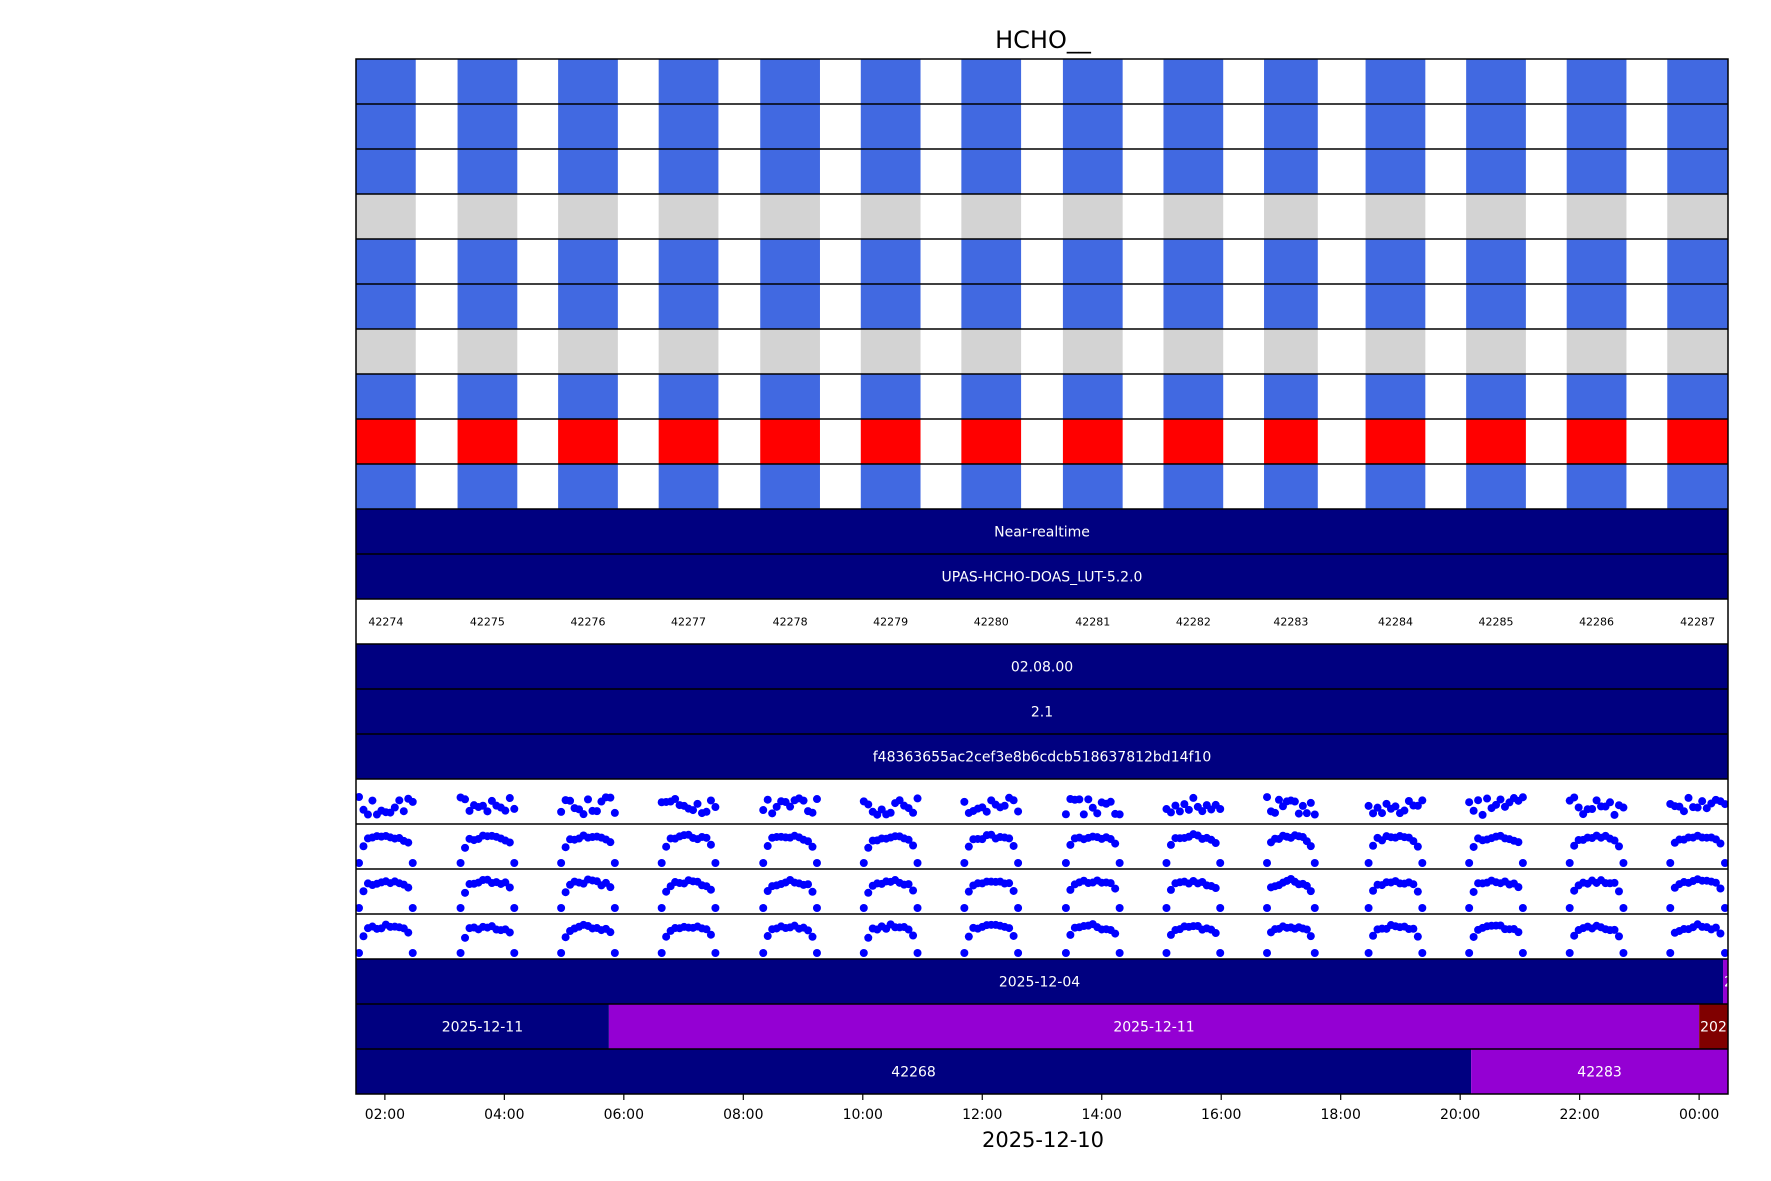 The height and width of the screenshot is (1181, 1771). I want to click on orbit-number-label: 42285, so click(1496, 622).